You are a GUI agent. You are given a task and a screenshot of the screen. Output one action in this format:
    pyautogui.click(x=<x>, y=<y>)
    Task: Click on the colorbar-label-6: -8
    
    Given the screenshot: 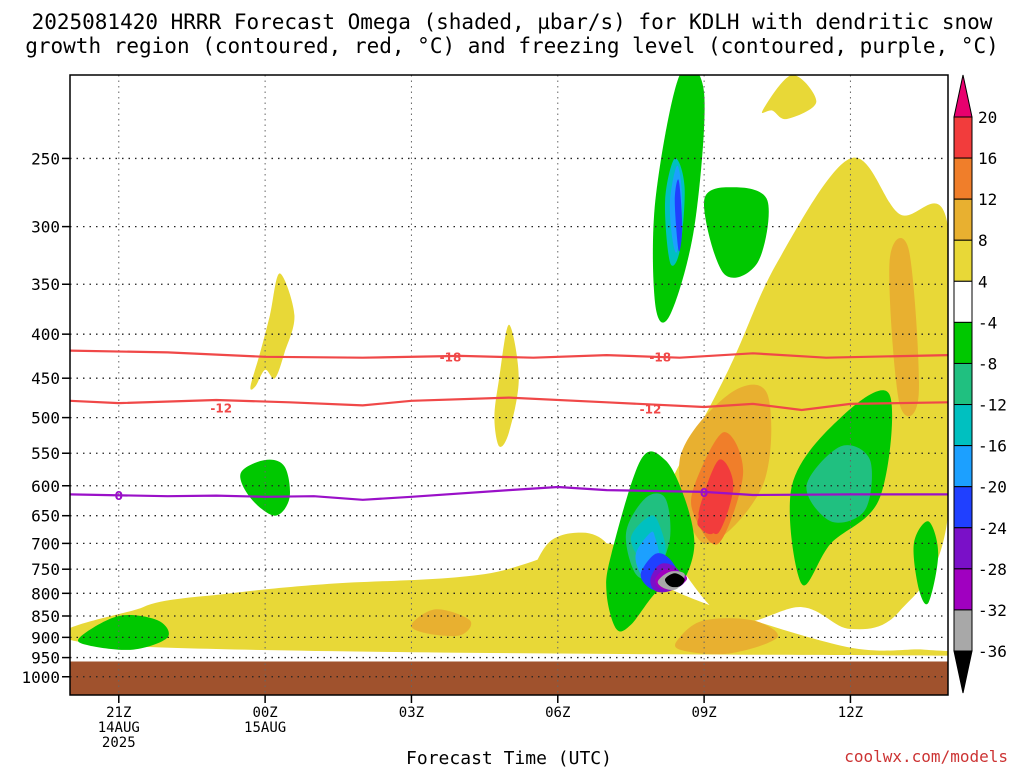 What is the action you would take?
    pyautogui.click(x=987, y=363)
    